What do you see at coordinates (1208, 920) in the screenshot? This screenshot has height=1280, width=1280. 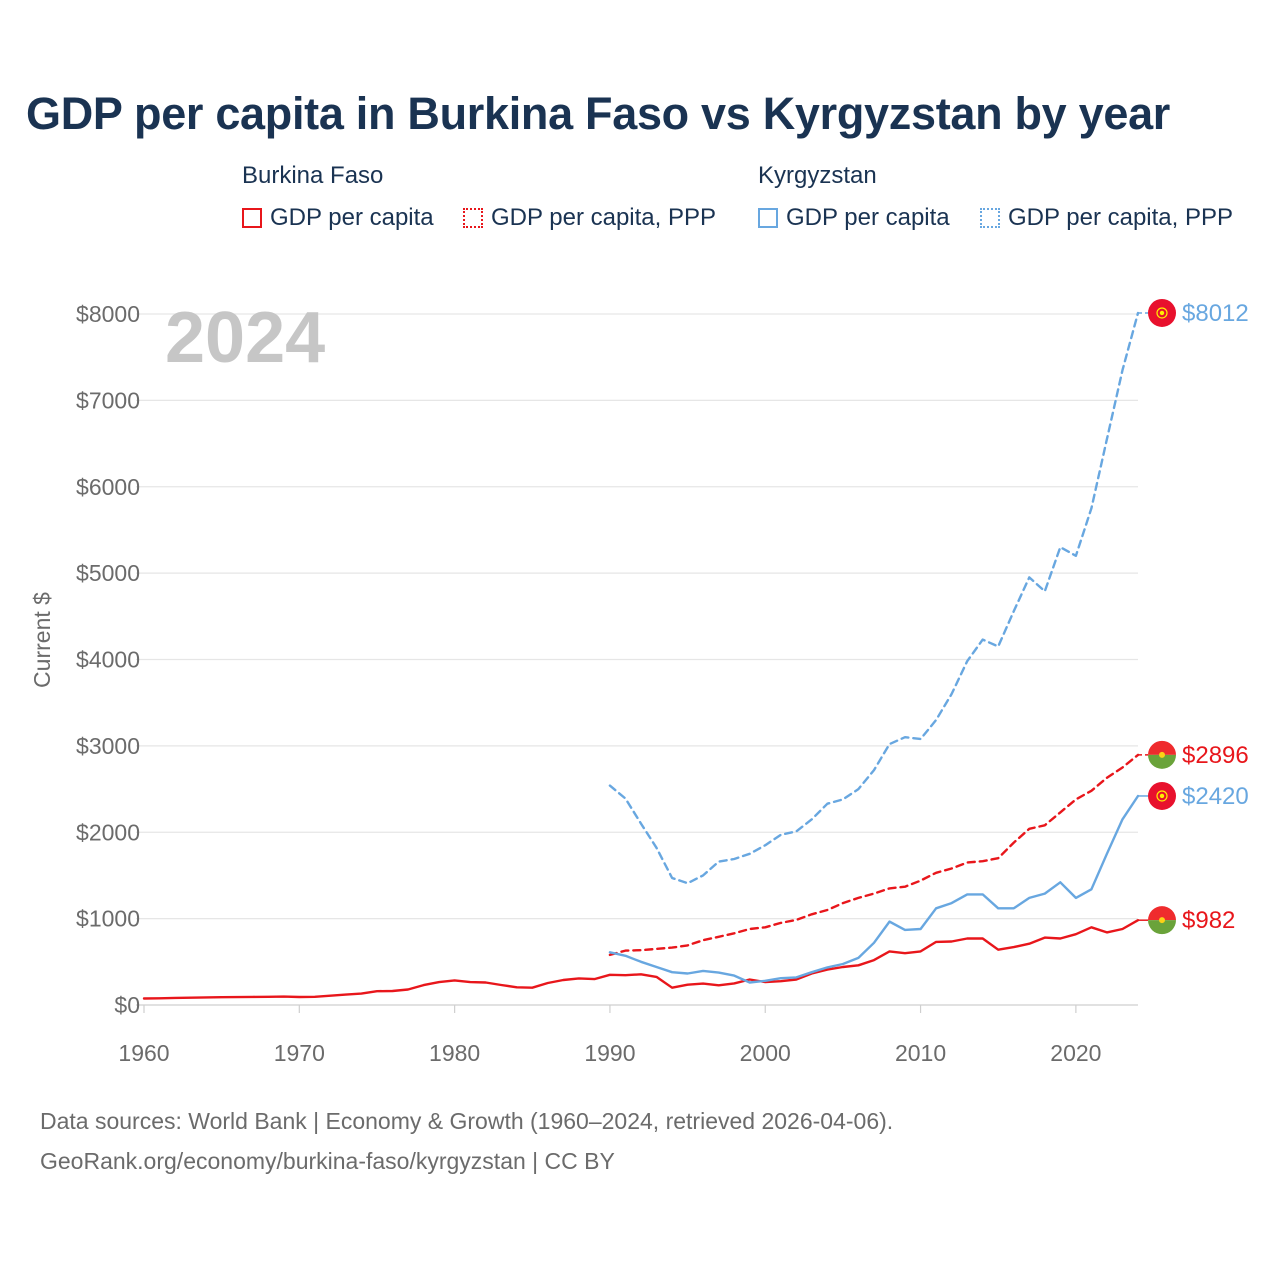 I see `series-end-label: $982` at bounding box center [1208, 920].